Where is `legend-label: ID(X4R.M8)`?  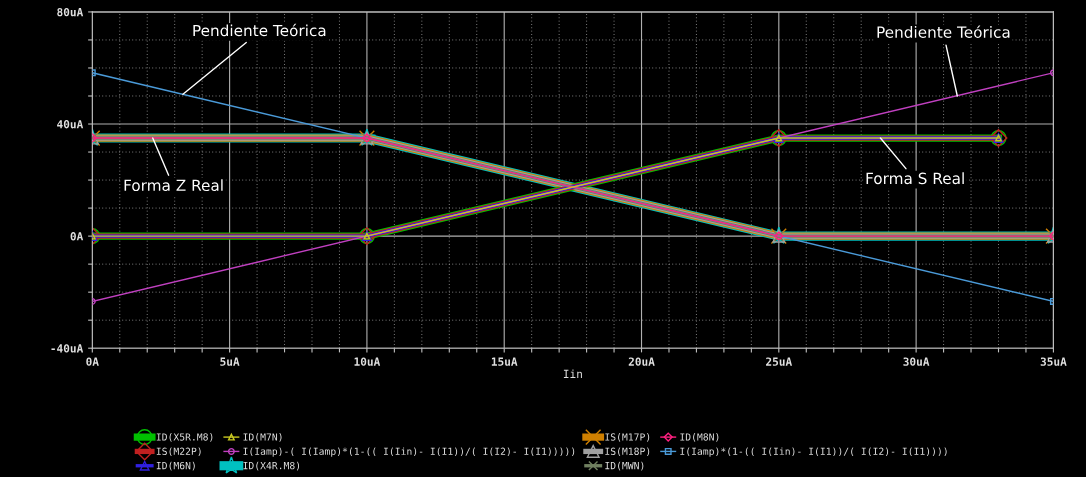
legend-label: ID(X4R.M8) is located at coordinates (271, 466).